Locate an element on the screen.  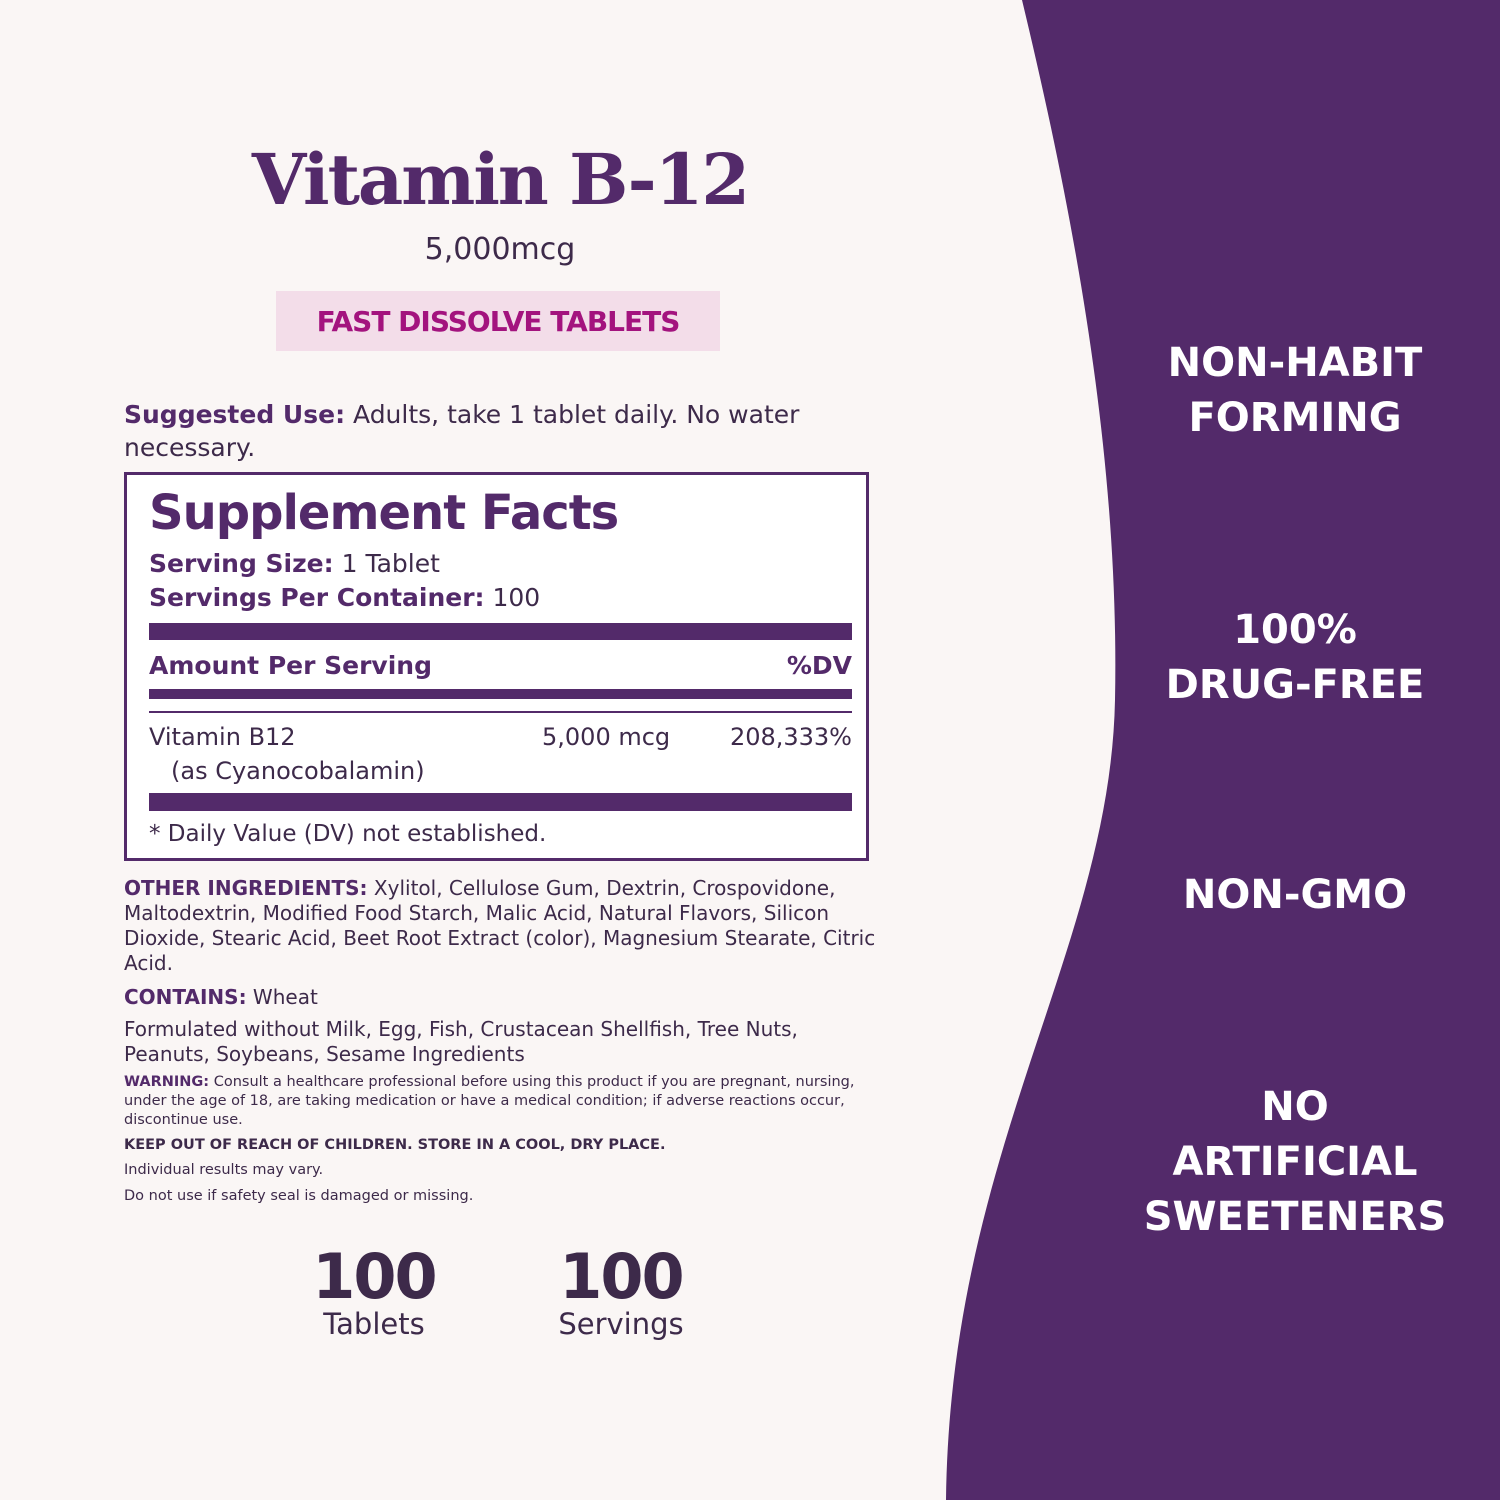
nutrient-form: (as Cyanocobalamin) is located at coordinates (298, 771).